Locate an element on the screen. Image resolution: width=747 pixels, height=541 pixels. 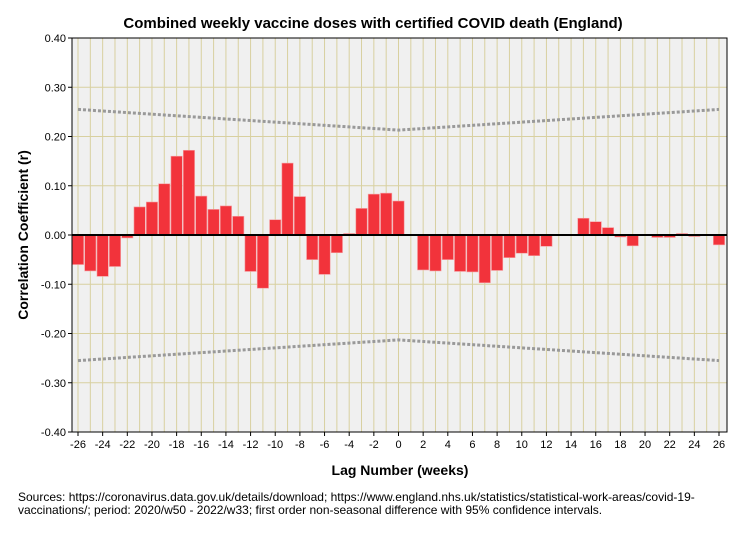
y-tick-label: -0.10 is located at coordinates (53, 285).